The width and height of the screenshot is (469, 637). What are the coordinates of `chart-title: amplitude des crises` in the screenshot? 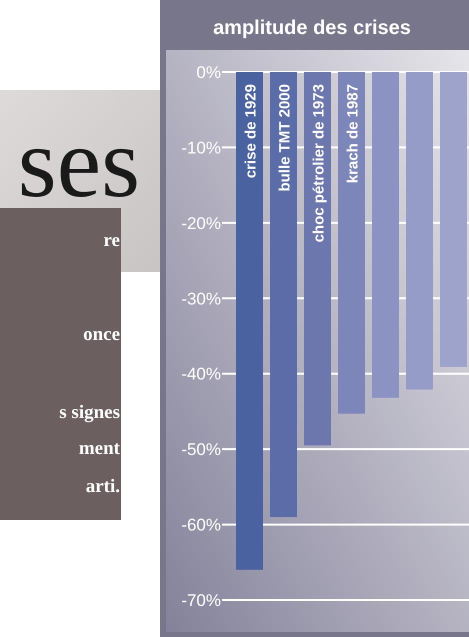 It's located at (312, 28).